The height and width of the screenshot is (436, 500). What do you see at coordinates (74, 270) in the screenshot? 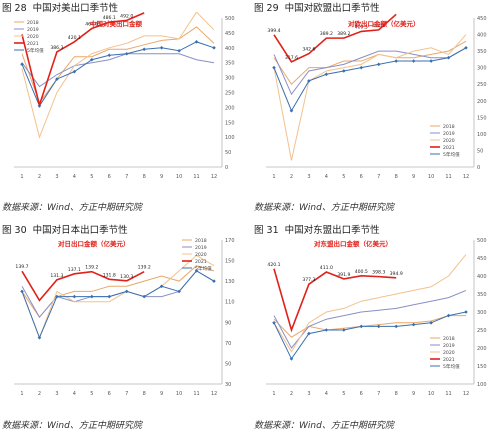
I see `data-label: 137.1` at bounding box center [74, 270].